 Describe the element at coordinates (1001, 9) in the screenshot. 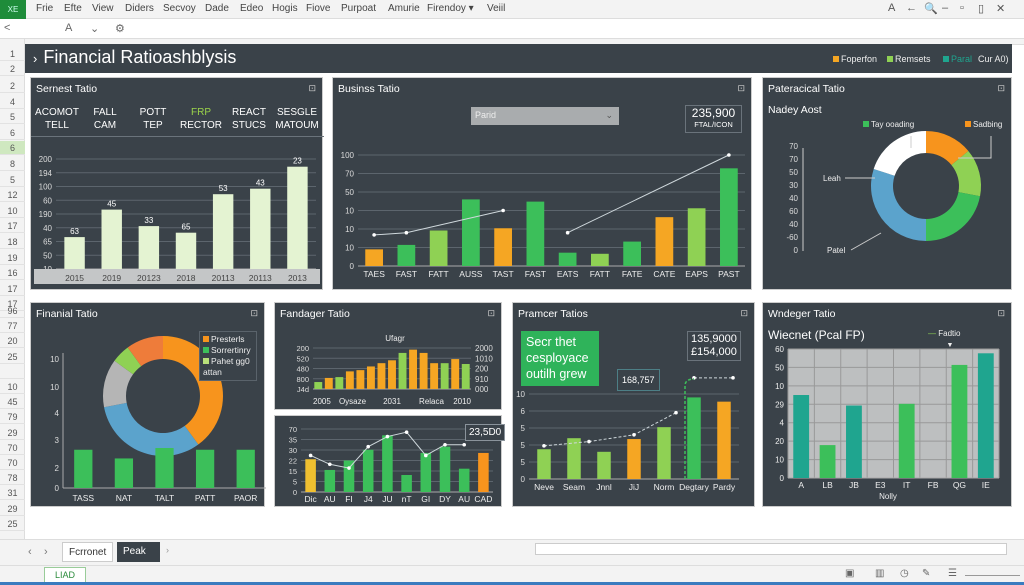

I see `close-icon: ✕` at that location.